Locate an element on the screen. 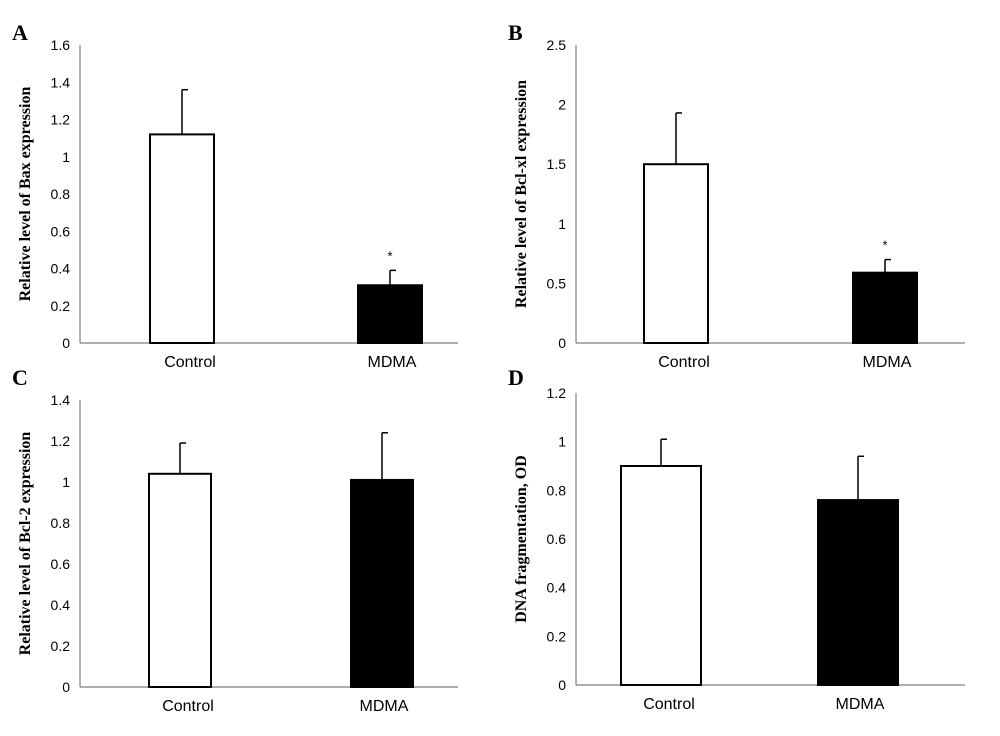 This screenshot has height=736, width=1000. y-tick-label: 2 is located at coordinates (562, 105).